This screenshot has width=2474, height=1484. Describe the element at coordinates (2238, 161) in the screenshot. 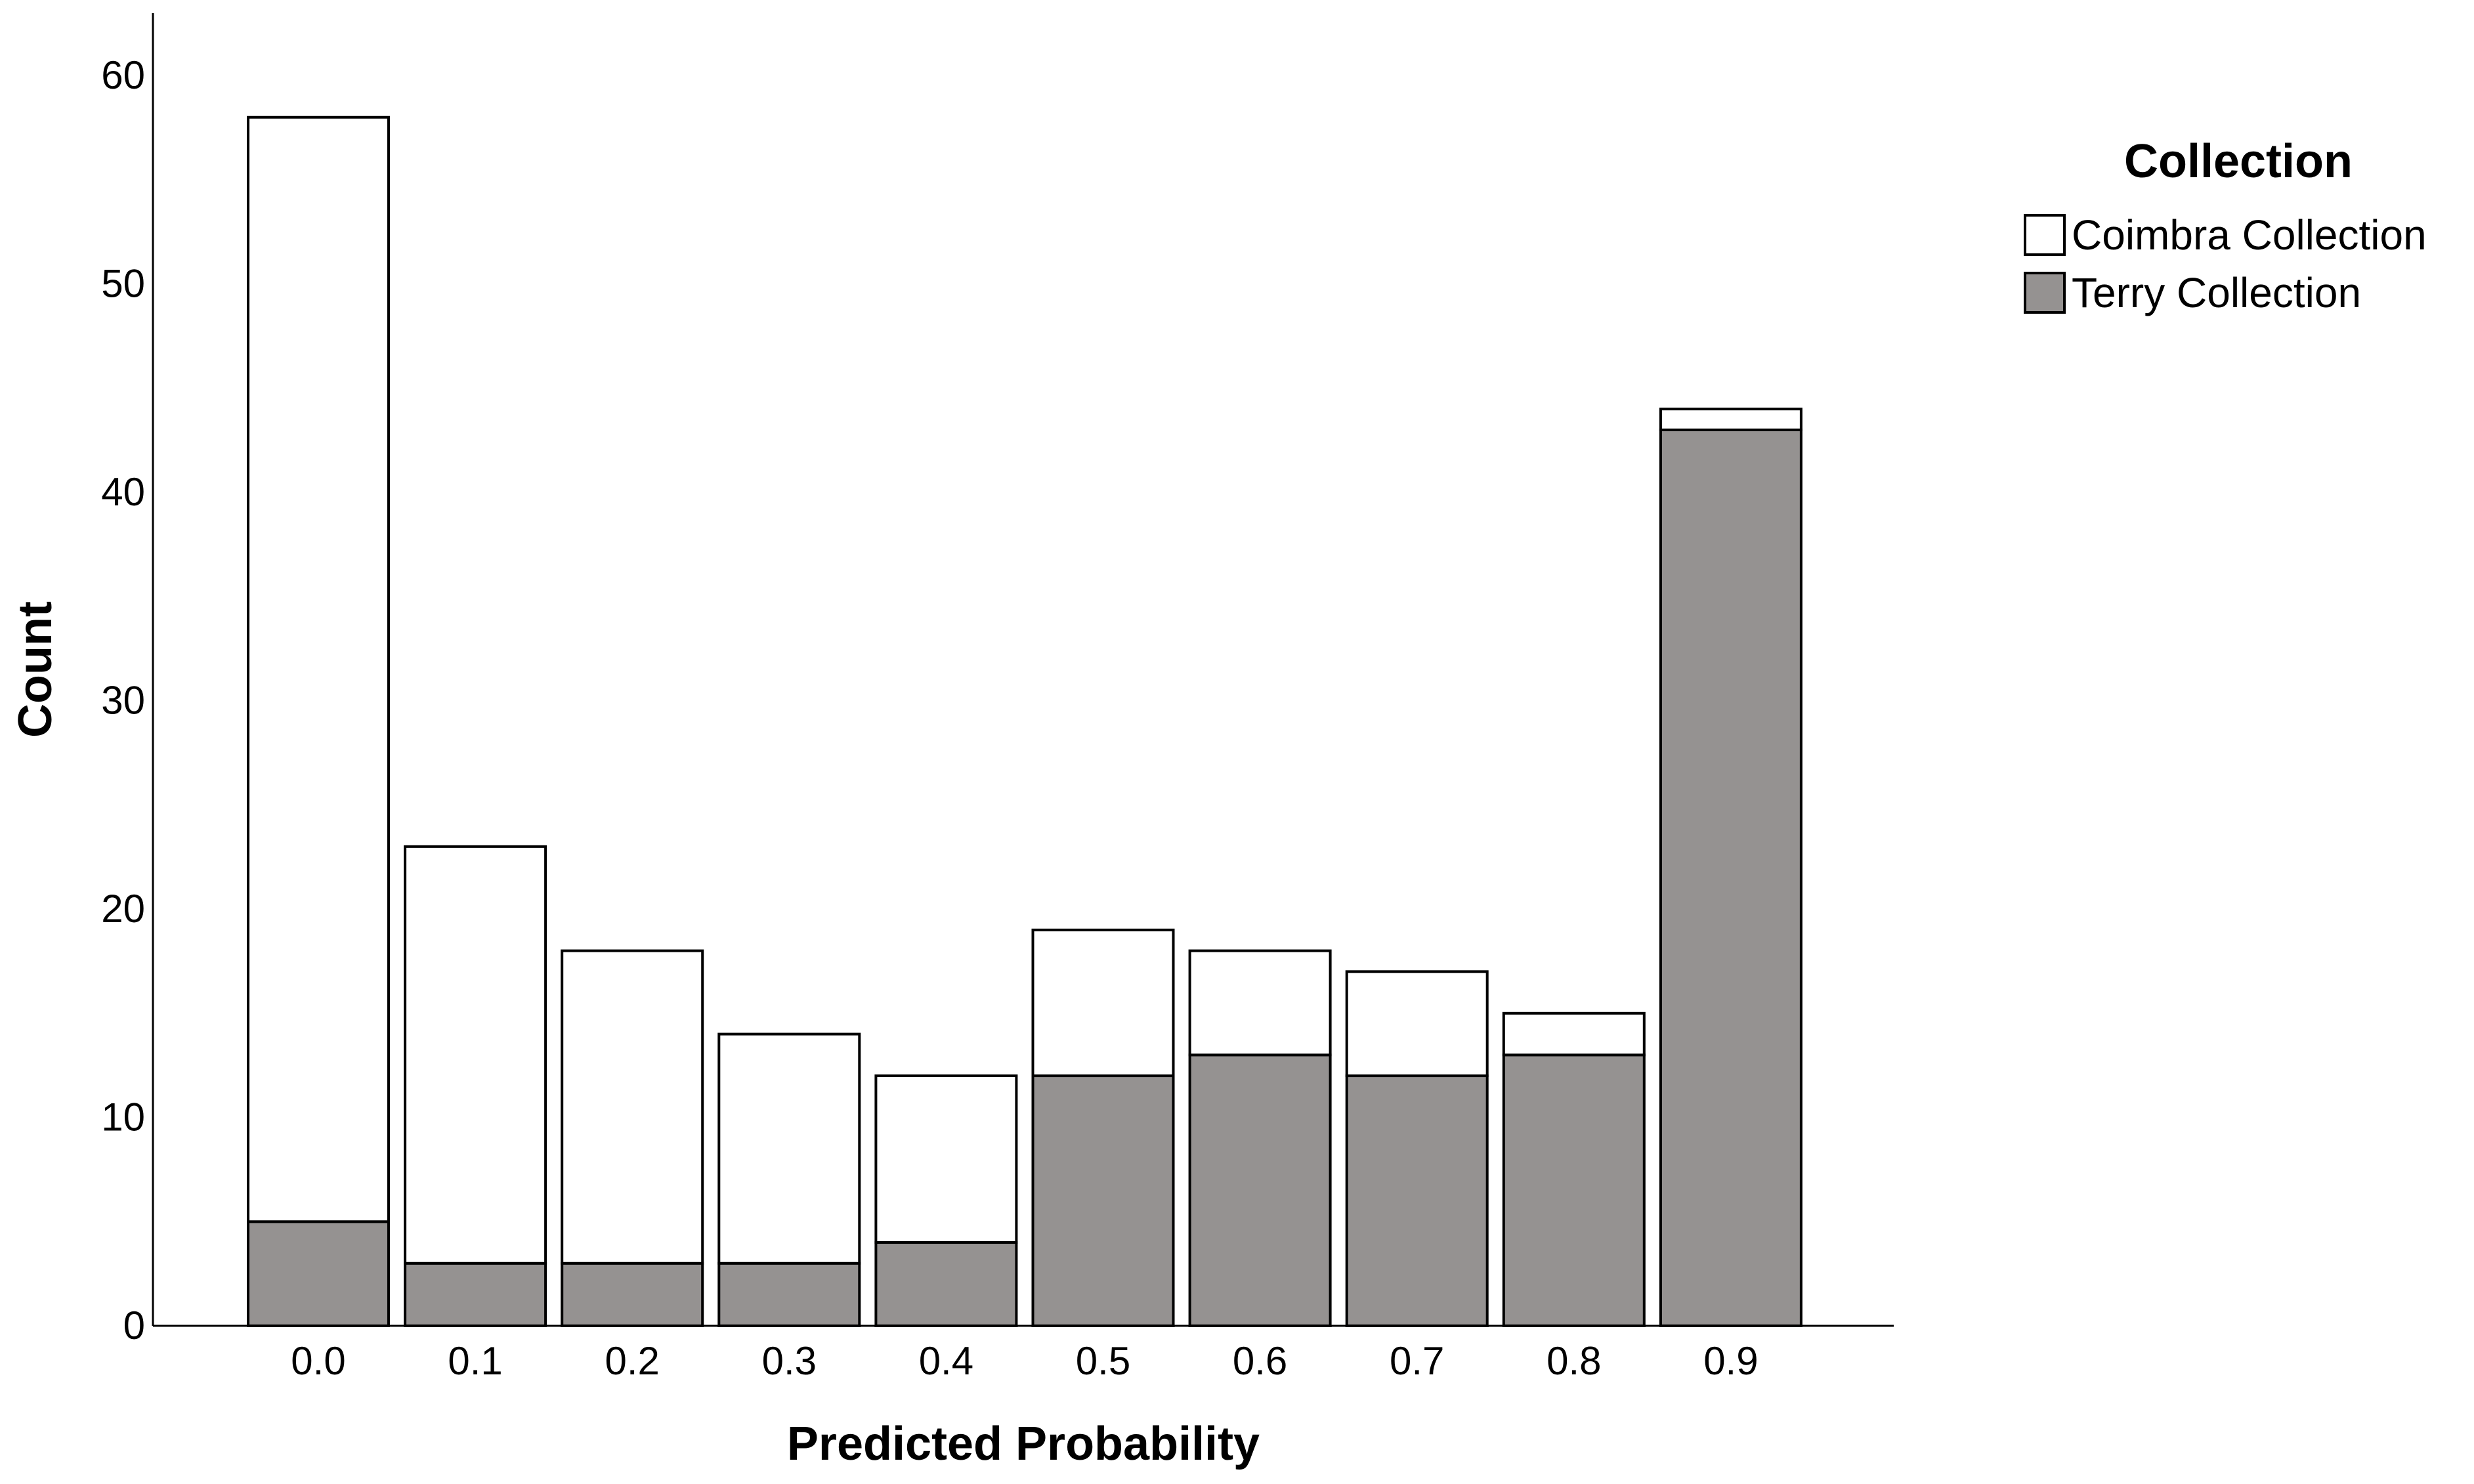

I see `legend-title: Collection` at that location.